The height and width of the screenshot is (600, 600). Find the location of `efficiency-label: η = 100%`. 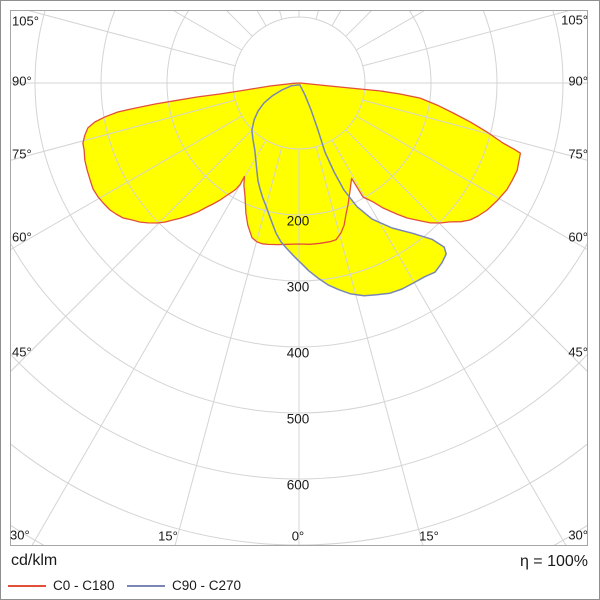

efficiency-label: η = 100% is located at coordinates (553, 561).